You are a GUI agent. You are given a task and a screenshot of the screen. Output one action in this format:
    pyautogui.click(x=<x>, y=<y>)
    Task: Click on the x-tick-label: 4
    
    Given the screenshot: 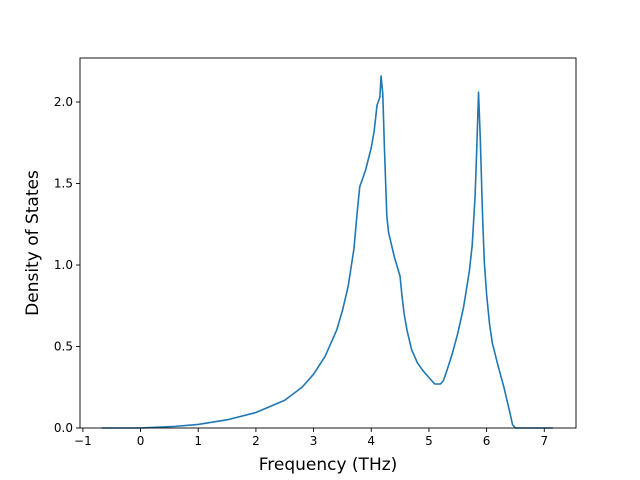 What is the action you would take?
    pyautogui.click(x=371, y=441)
    